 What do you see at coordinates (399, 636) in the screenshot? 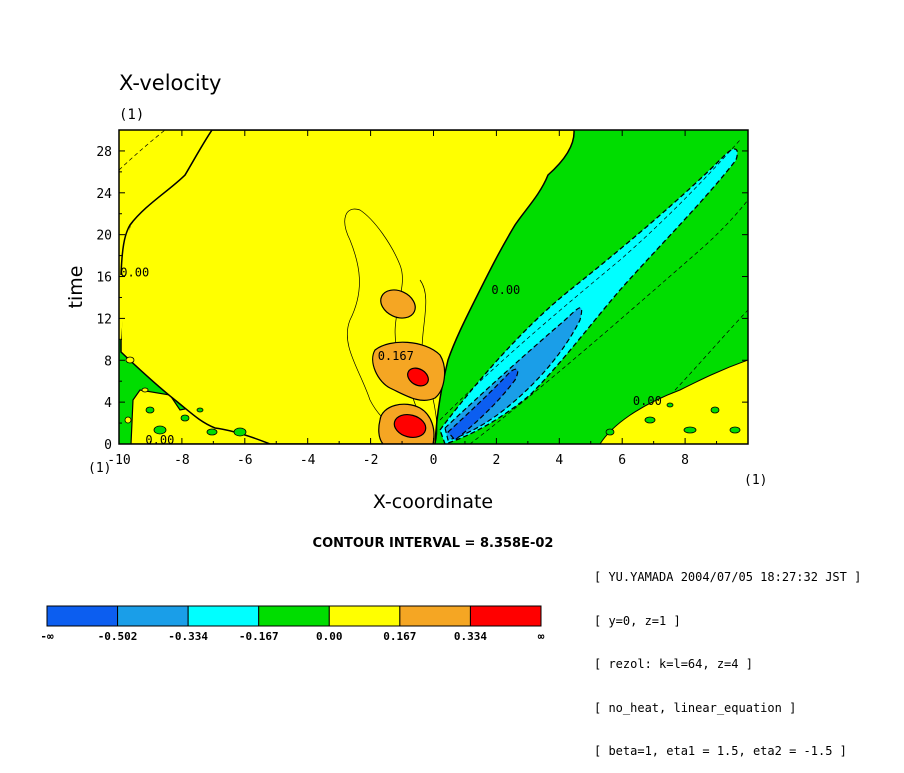
I see `colorbar-label: 0.167` at bounding box center [399, 636].